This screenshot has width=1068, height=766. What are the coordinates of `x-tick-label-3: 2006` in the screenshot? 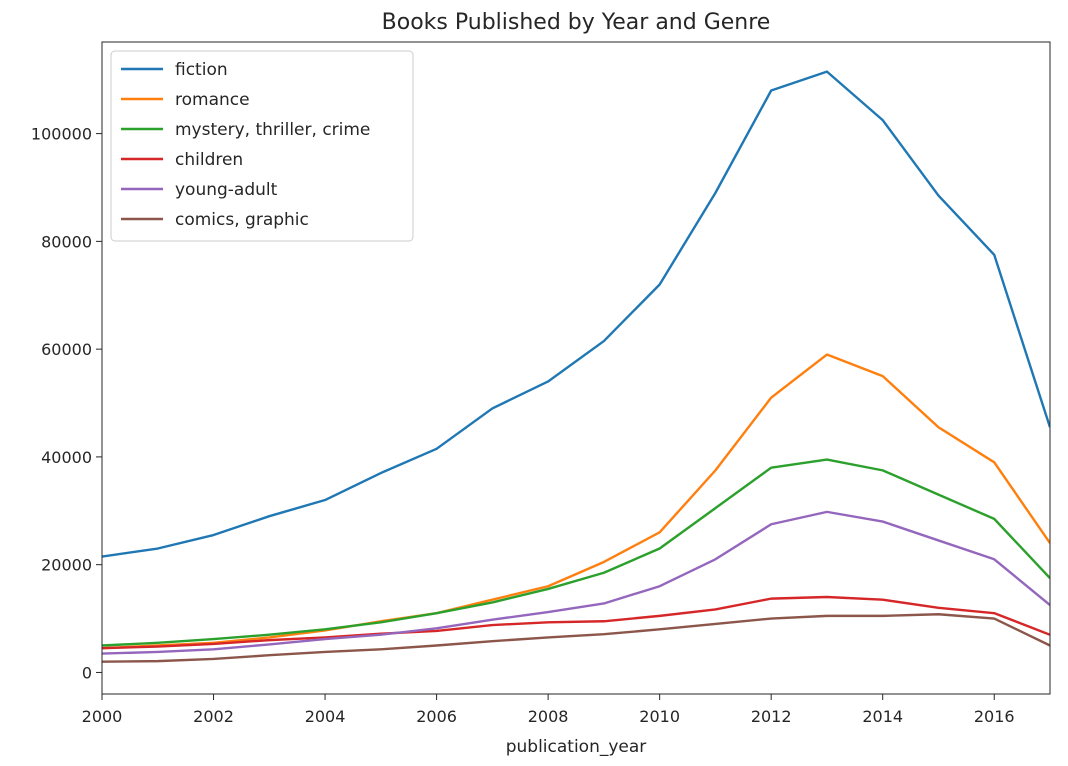 It's located at (436, 716).